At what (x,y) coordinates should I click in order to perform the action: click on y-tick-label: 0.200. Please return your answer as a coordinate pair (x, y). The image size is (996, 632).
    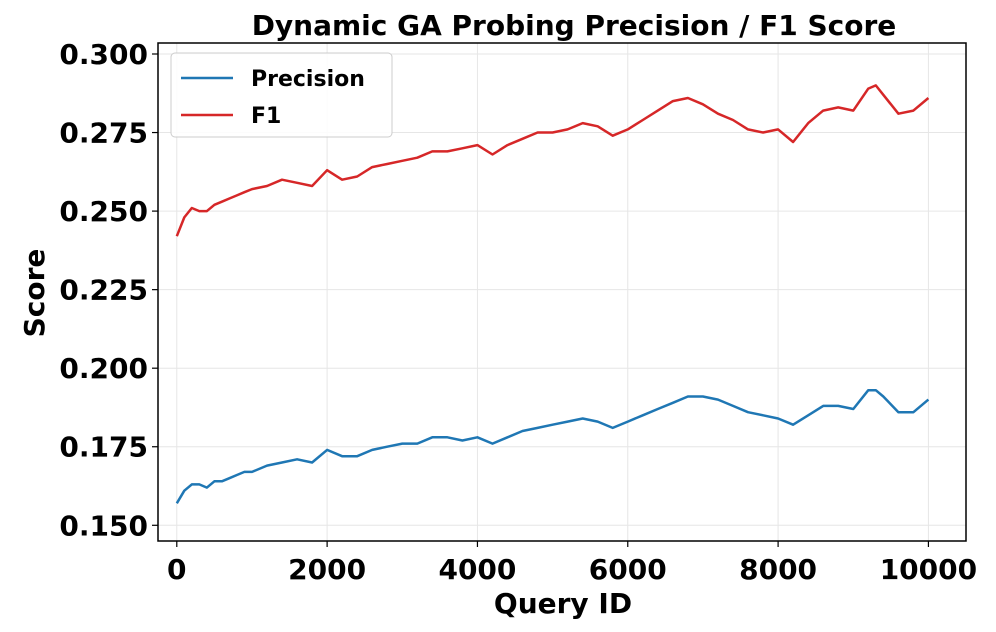
    Looking at the image, I should click on (103, 368).